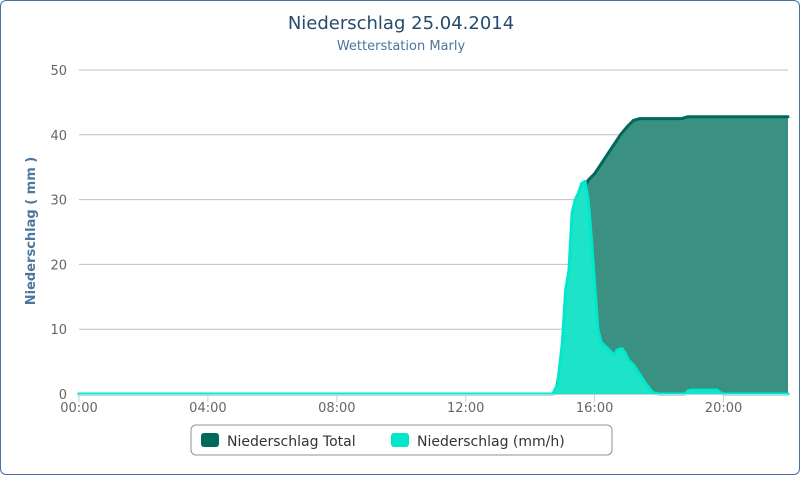 This screenshot has height=480, width=800. Describe the element at coordinates (58, 330) in the screenshot. I see `y-tick-label: 10` at that location.